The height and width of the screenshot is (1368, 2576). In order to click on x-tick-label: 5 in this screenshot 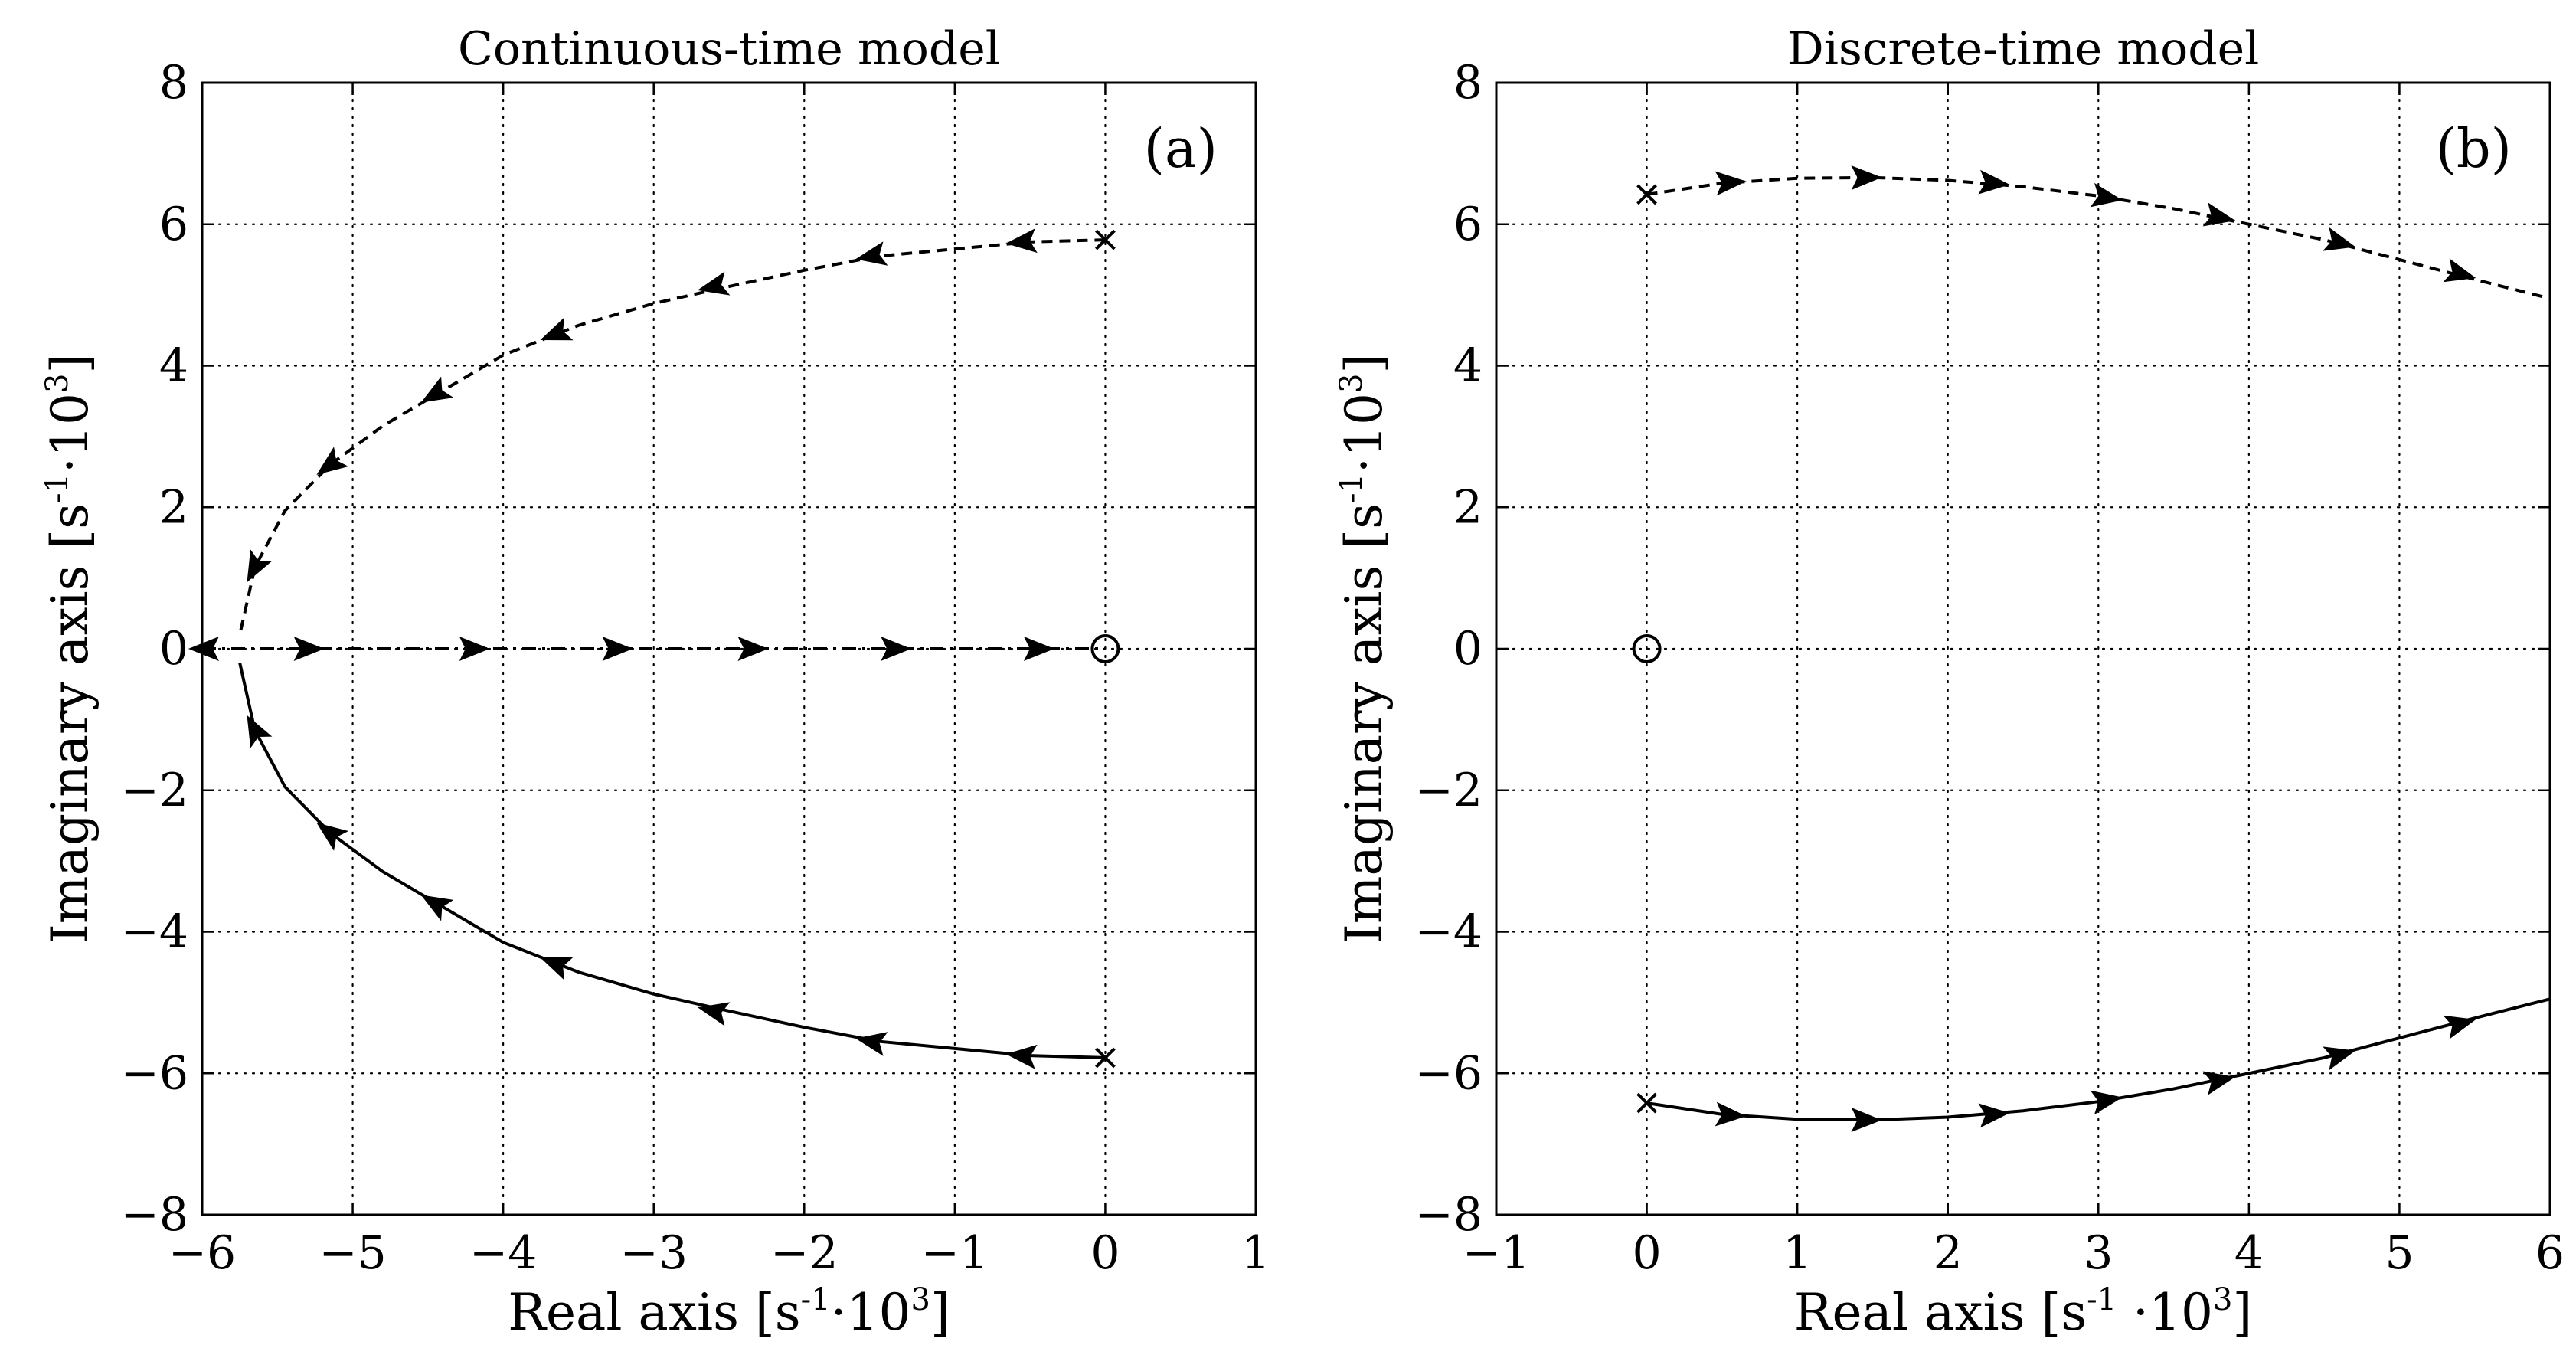, I will do `click(2399, 1253)`.